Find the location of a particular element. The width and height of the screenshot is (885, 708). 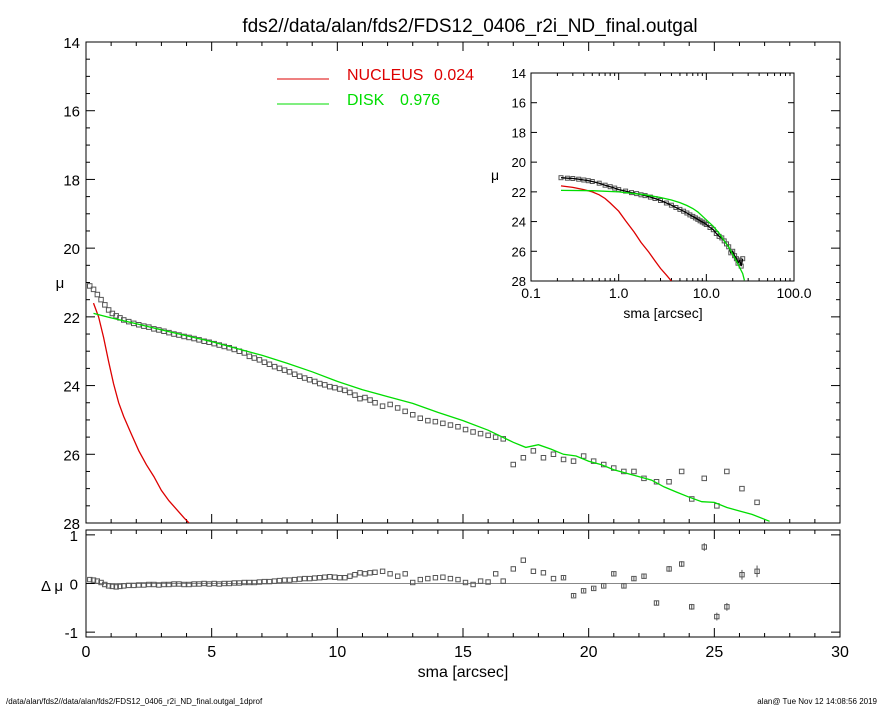

inset-y-tick-label: 24 is located at coordinates (519, 222).